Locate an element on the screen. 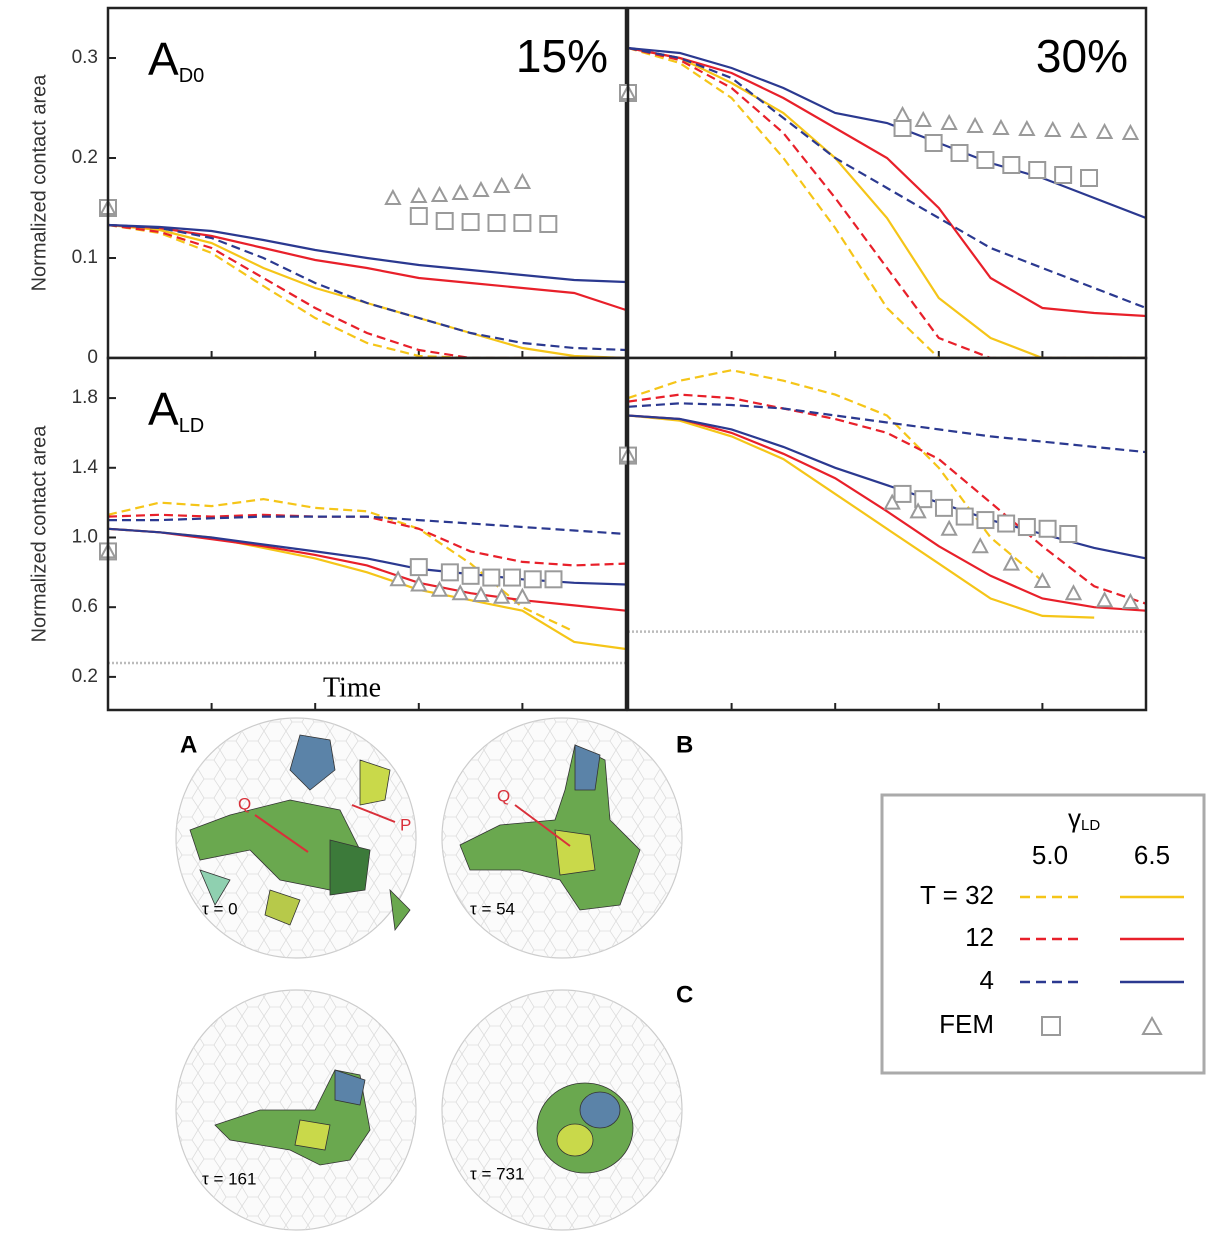 The image size is (1216, 1235). y-tick-label: 0.6 is located at coordinates (85, 606).